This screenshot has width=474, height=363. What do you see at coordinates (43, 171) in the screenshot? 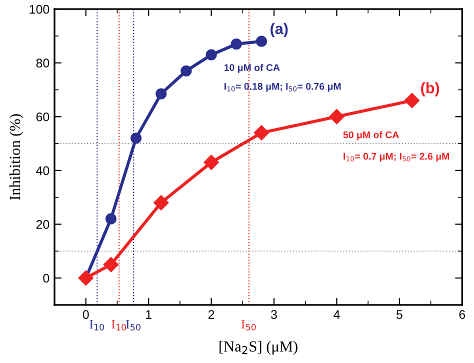
I see `y-tick-label: 40` at bounding box center [43, 171].